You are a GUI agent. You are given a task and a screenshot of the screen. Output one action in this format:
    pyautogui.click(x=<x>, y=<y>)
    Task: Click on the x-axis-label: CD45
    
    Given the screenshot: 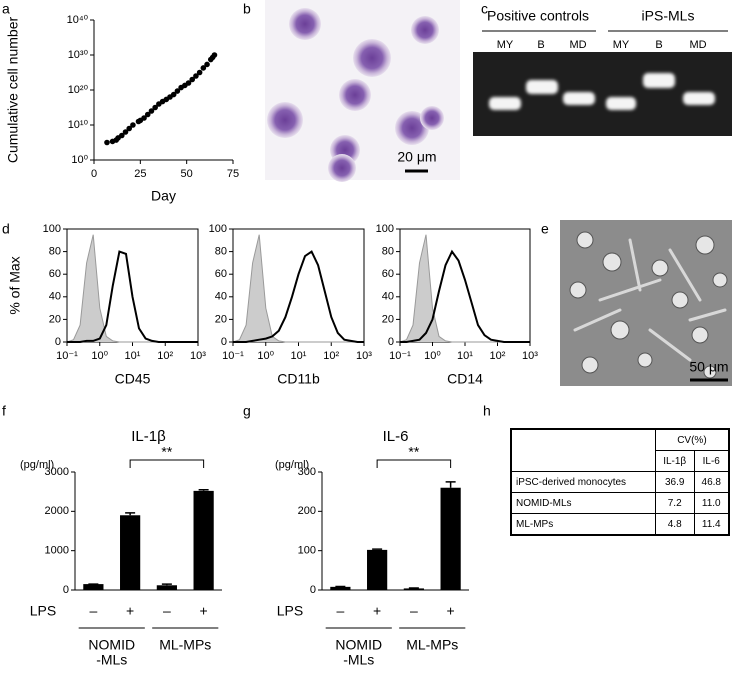 What is the action you would take?
    pyautogui.click(x=133, y=379)
    